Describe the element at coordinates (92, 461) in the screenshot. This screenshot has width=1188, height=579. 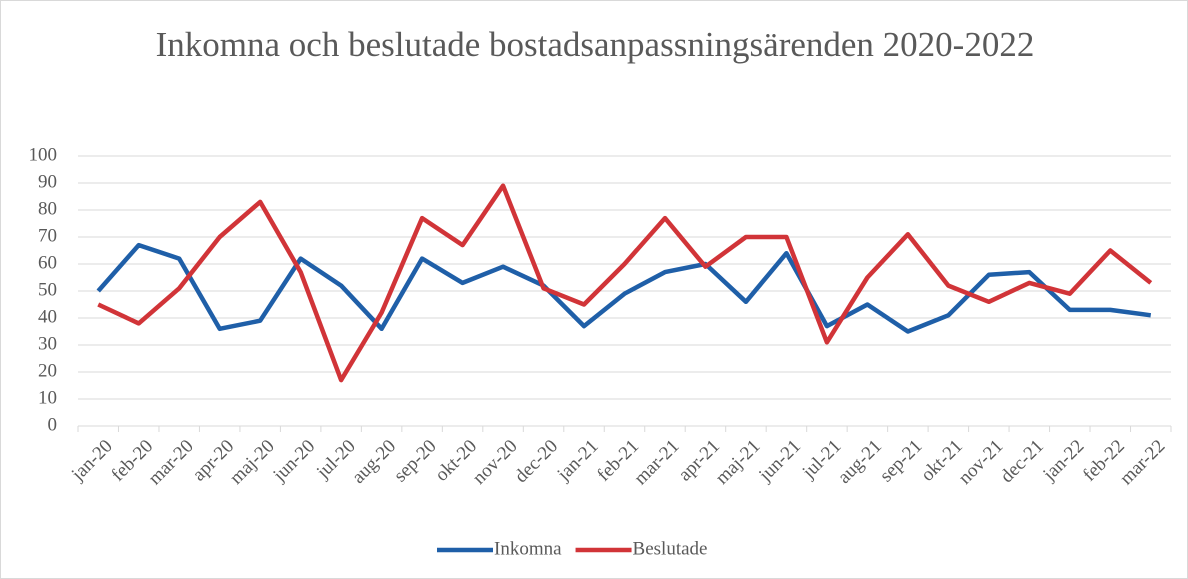
I see `x-tick-label: jan-20` at that location.